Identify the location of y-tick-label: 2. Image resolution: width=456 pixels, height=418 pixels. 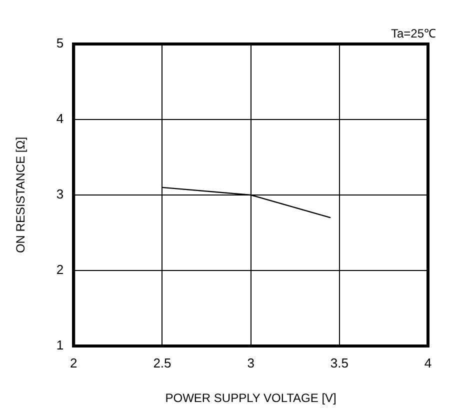
(60, 270).